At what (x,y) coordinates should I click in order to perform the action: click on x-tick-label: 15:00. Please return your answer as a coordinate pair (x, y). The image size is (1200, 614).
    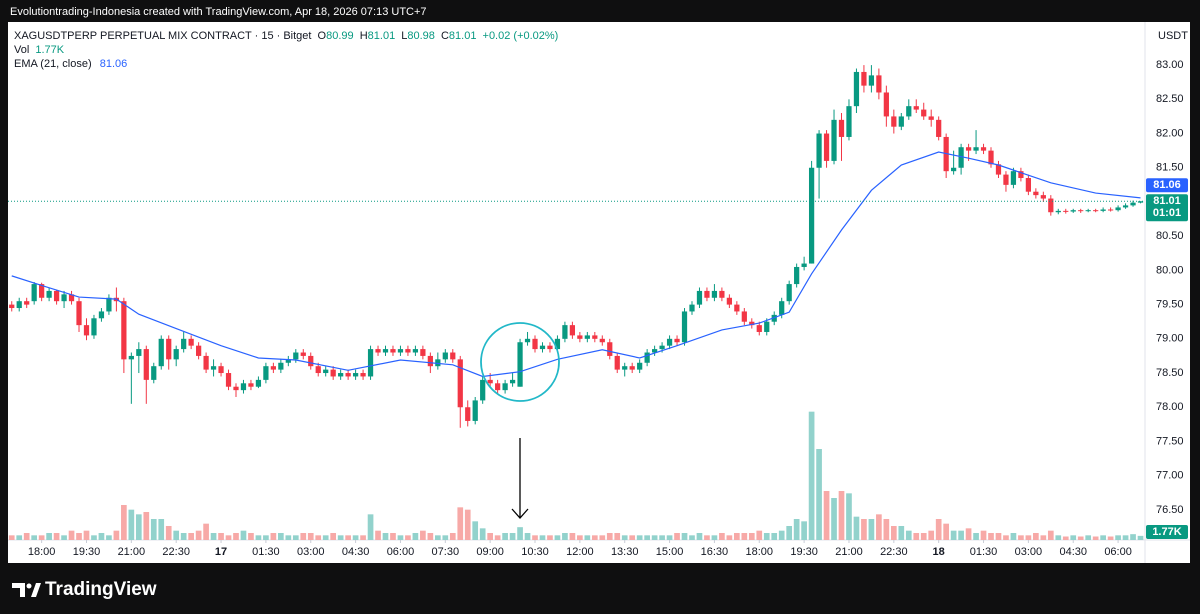
    Looking at the image, I should click on (670, 552).